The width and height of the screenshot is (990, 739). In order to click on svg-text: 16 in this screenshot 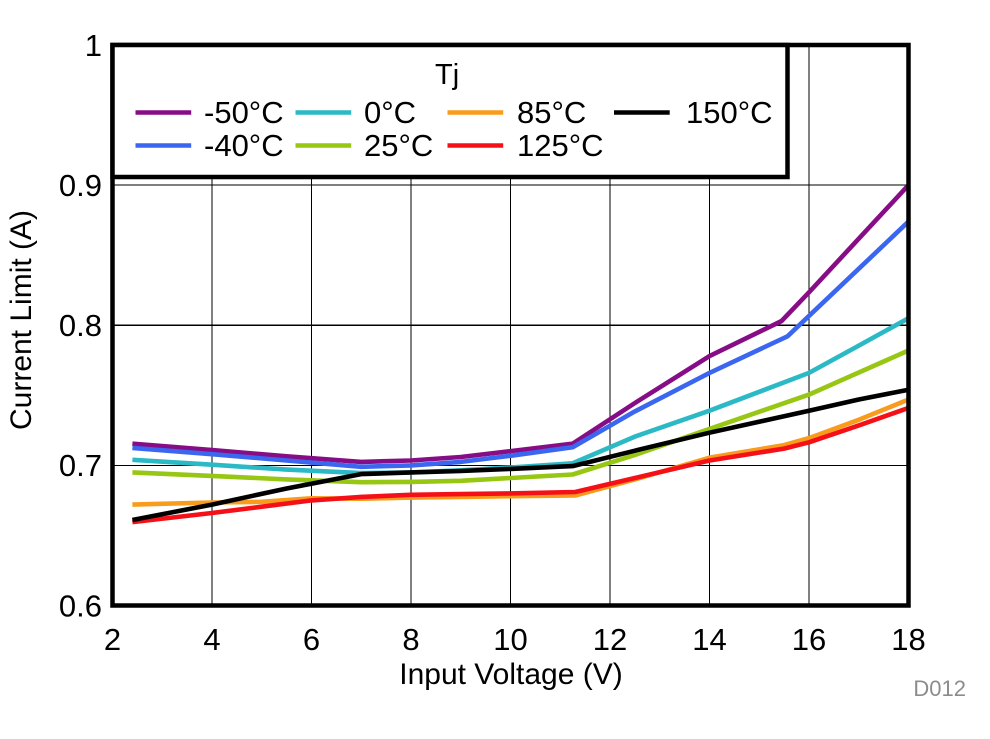, I will do `click(809, 639)`.